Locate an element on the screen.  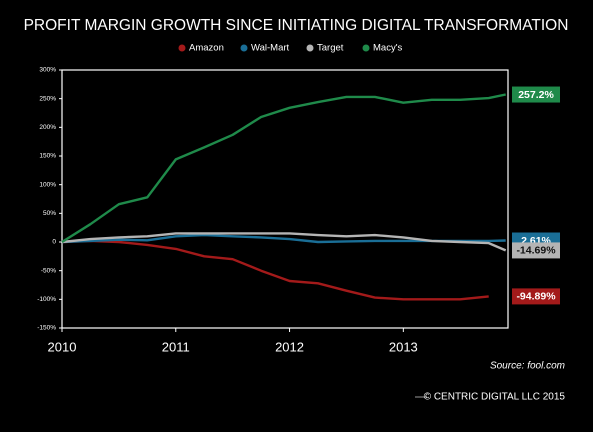
end-label: 257.2% is located at coordinates (536, 95).